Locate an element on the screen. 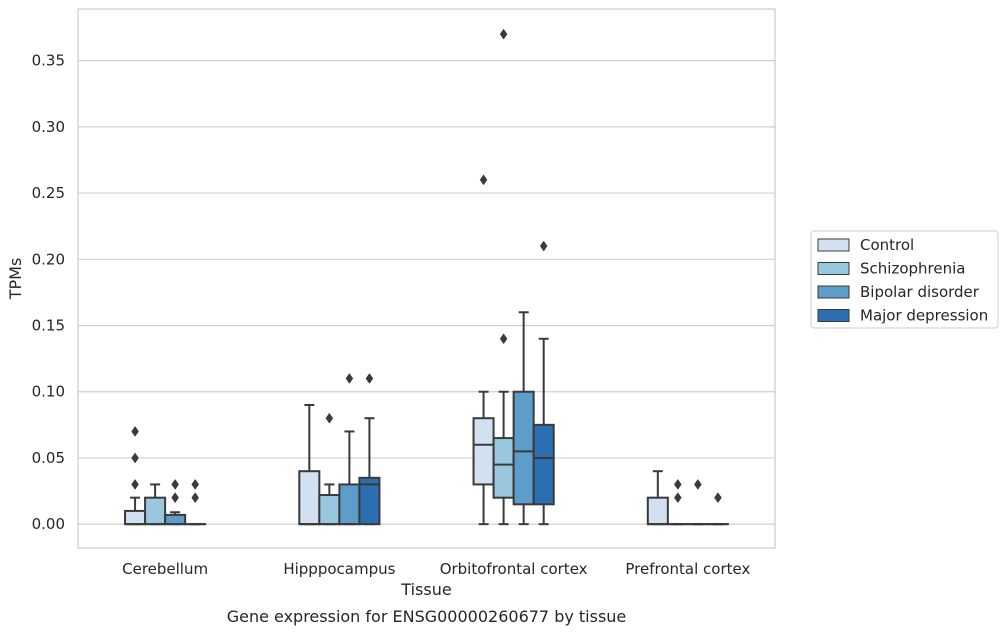 The height and width of the screenshot is (634, 1007). x-tick-label: Hipppocampus is located at coordinates (339, 569).